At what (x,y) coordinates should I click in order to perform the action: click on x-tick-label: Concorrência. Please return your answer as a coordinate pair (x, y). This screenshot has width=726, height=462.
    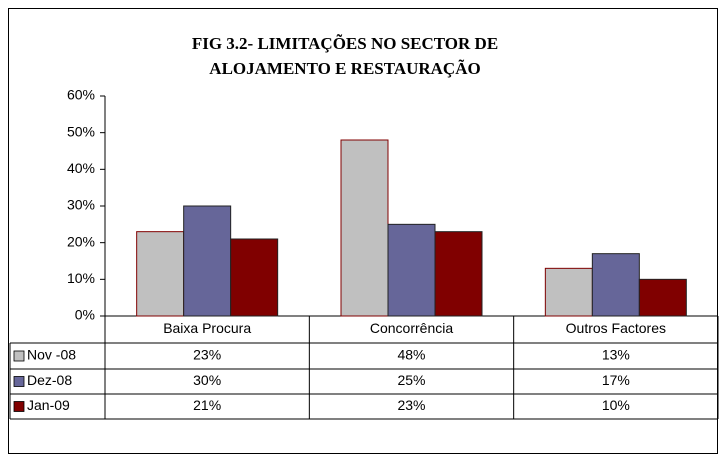
    Looking at the image, I should click on (411, 328).